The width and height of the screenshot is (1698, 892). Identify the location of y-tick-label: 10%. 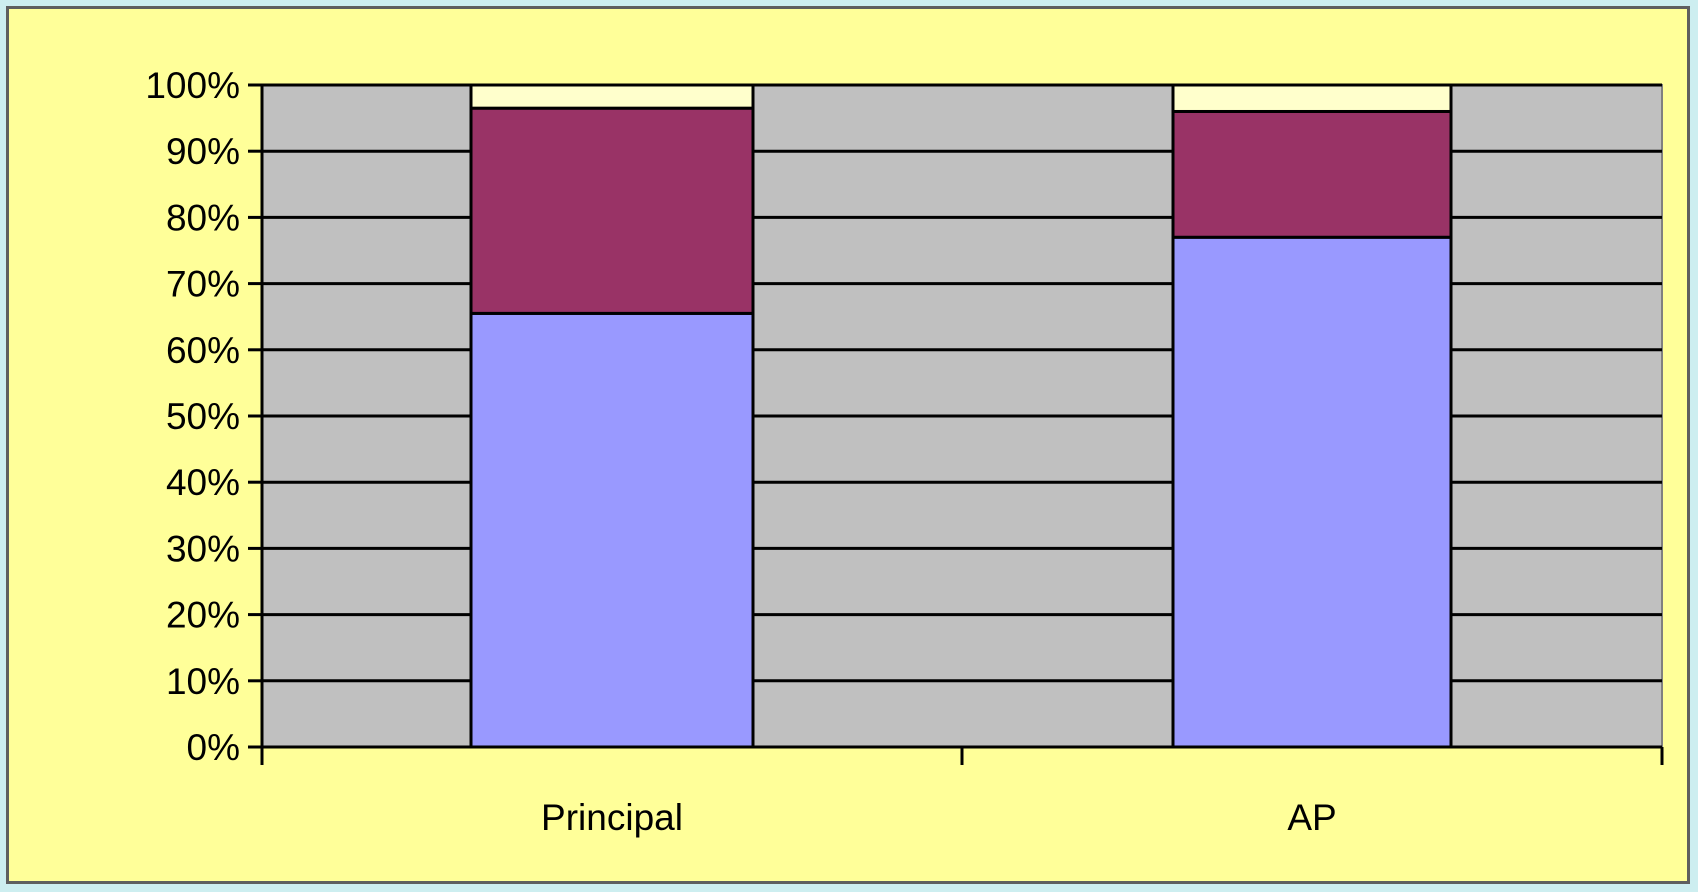
(203, 681).